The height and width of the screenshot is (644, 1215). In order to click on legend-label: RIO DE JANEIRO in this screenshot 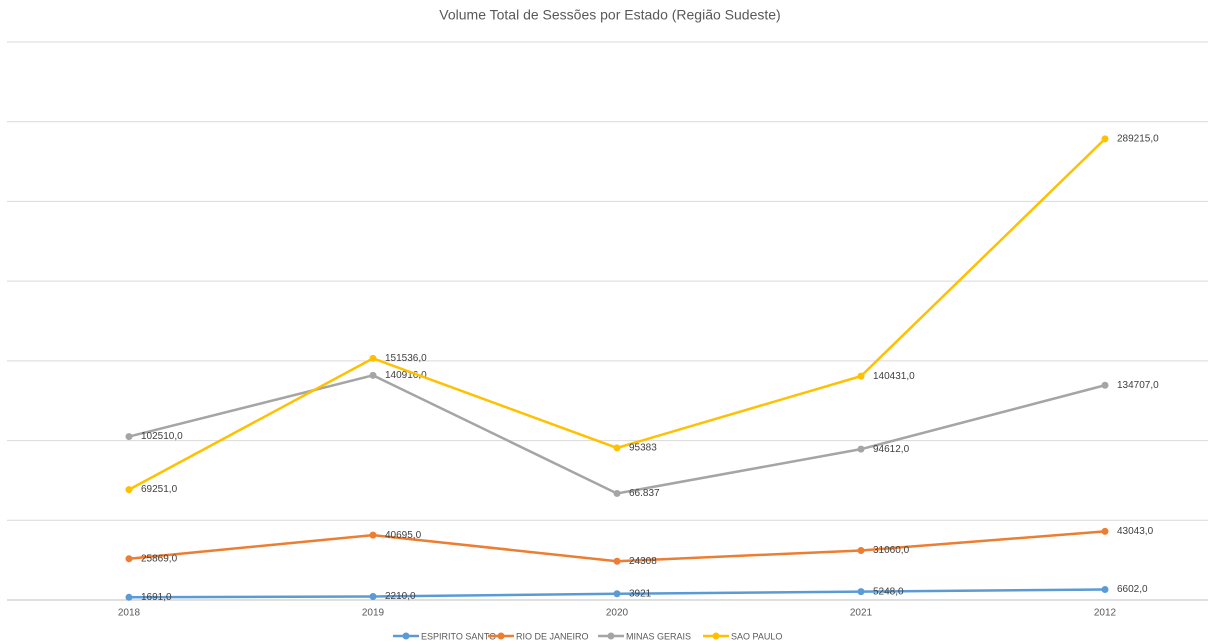, I will do `click(552, 636)`.